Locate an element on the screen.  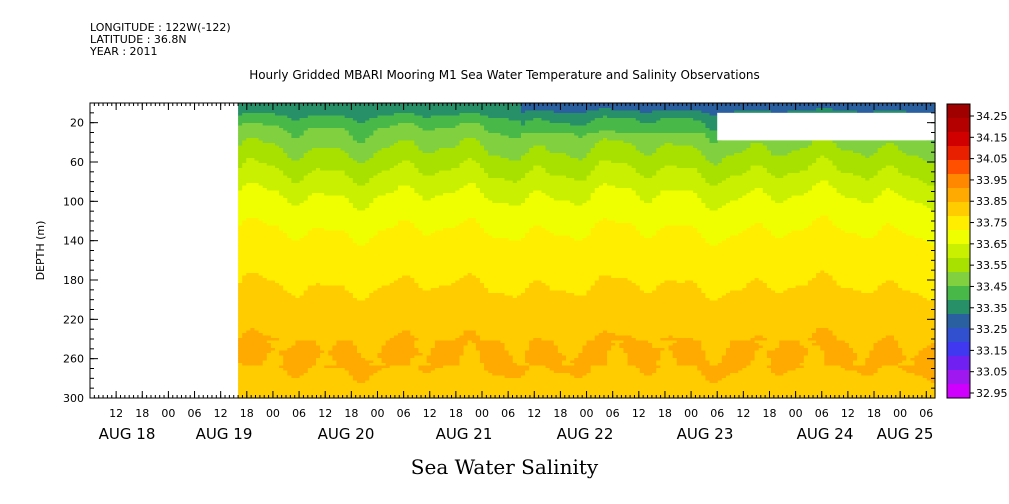
colorbar-label: 34.05 is located at coordinates (992, 159).